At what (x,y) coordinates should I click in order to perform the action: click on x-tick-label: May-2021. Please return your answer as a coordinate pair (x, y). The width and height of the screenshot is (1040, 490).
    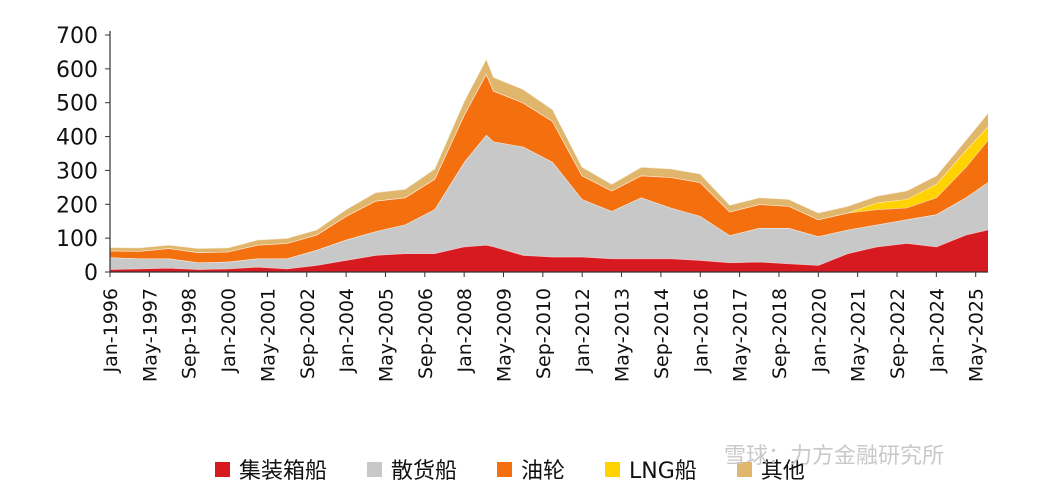
    Looking at the image, I should click on (859, 335).